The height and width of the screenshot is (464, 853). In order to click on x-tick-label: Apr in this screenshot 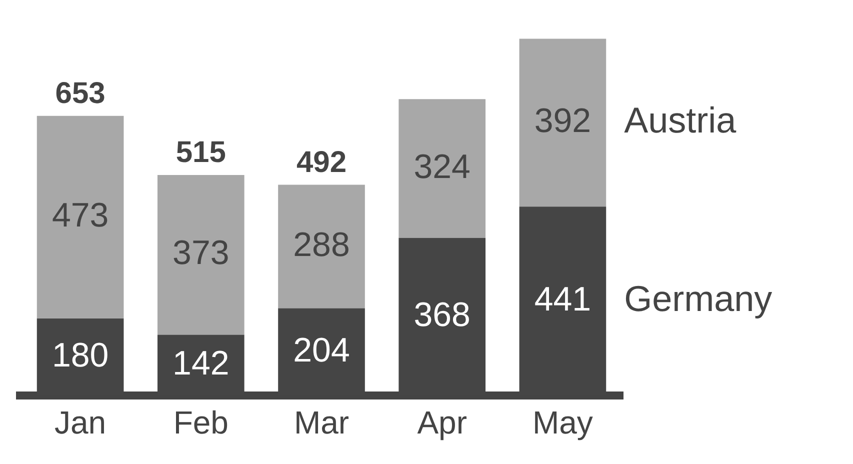, I will do `click(442, 422)`.